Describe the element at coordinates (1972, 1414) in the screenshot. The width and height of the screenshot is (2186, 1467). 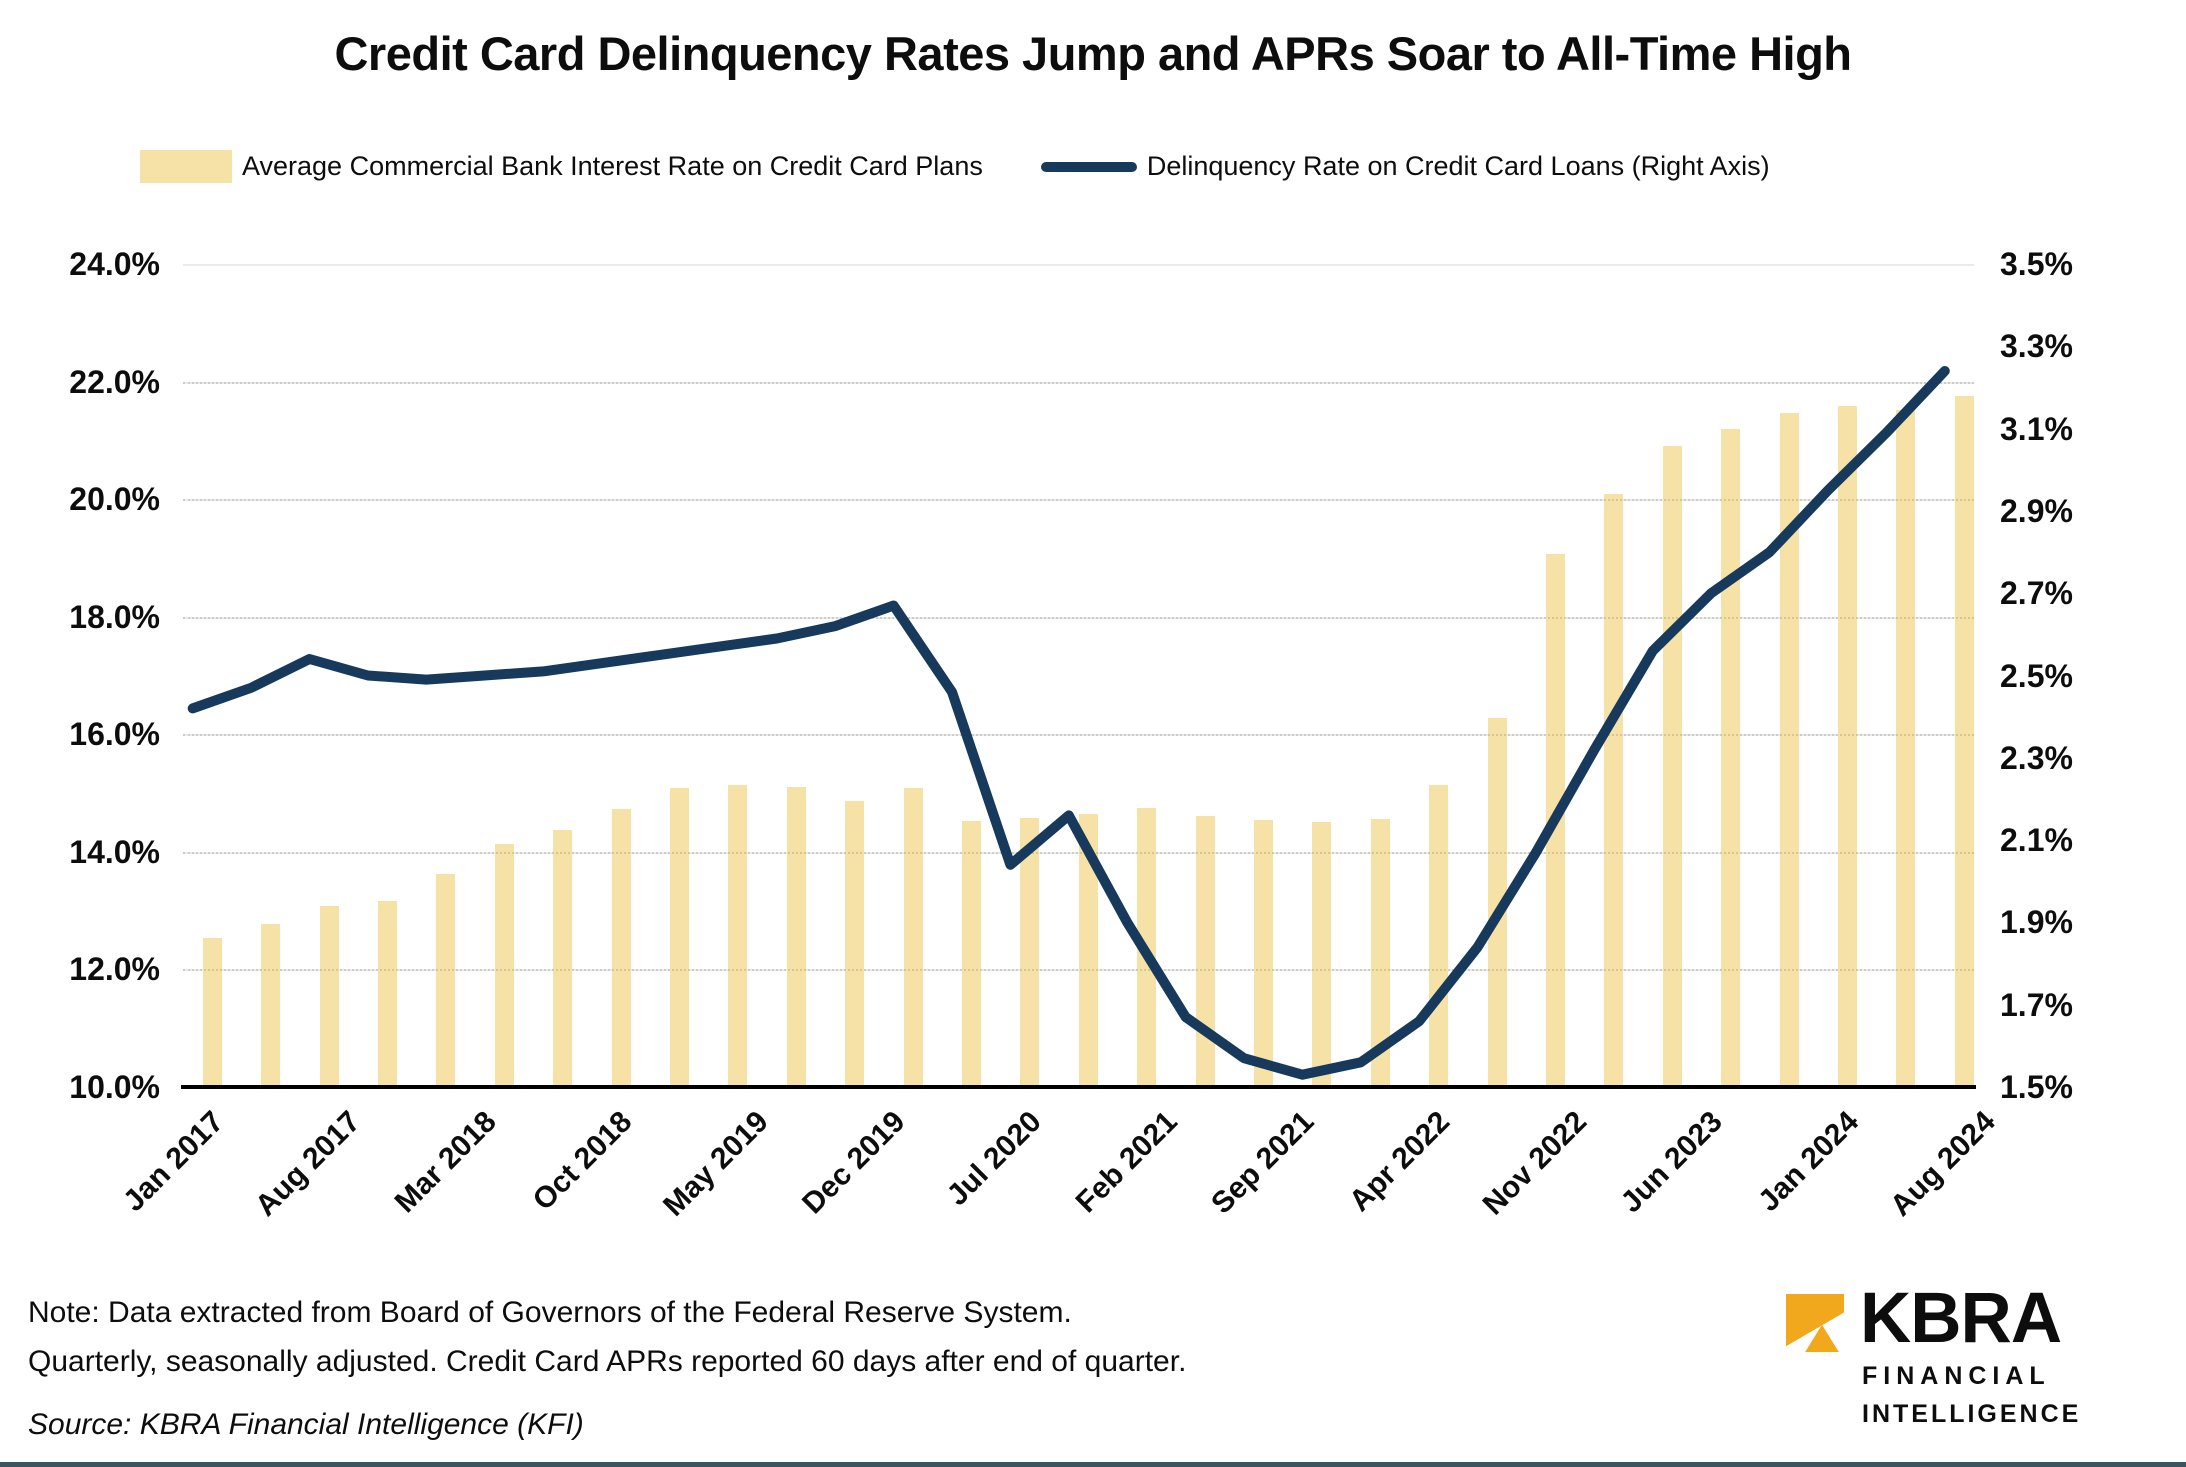
I see `kbra-logo-intelligence: INTELLIGENCE` at that location.